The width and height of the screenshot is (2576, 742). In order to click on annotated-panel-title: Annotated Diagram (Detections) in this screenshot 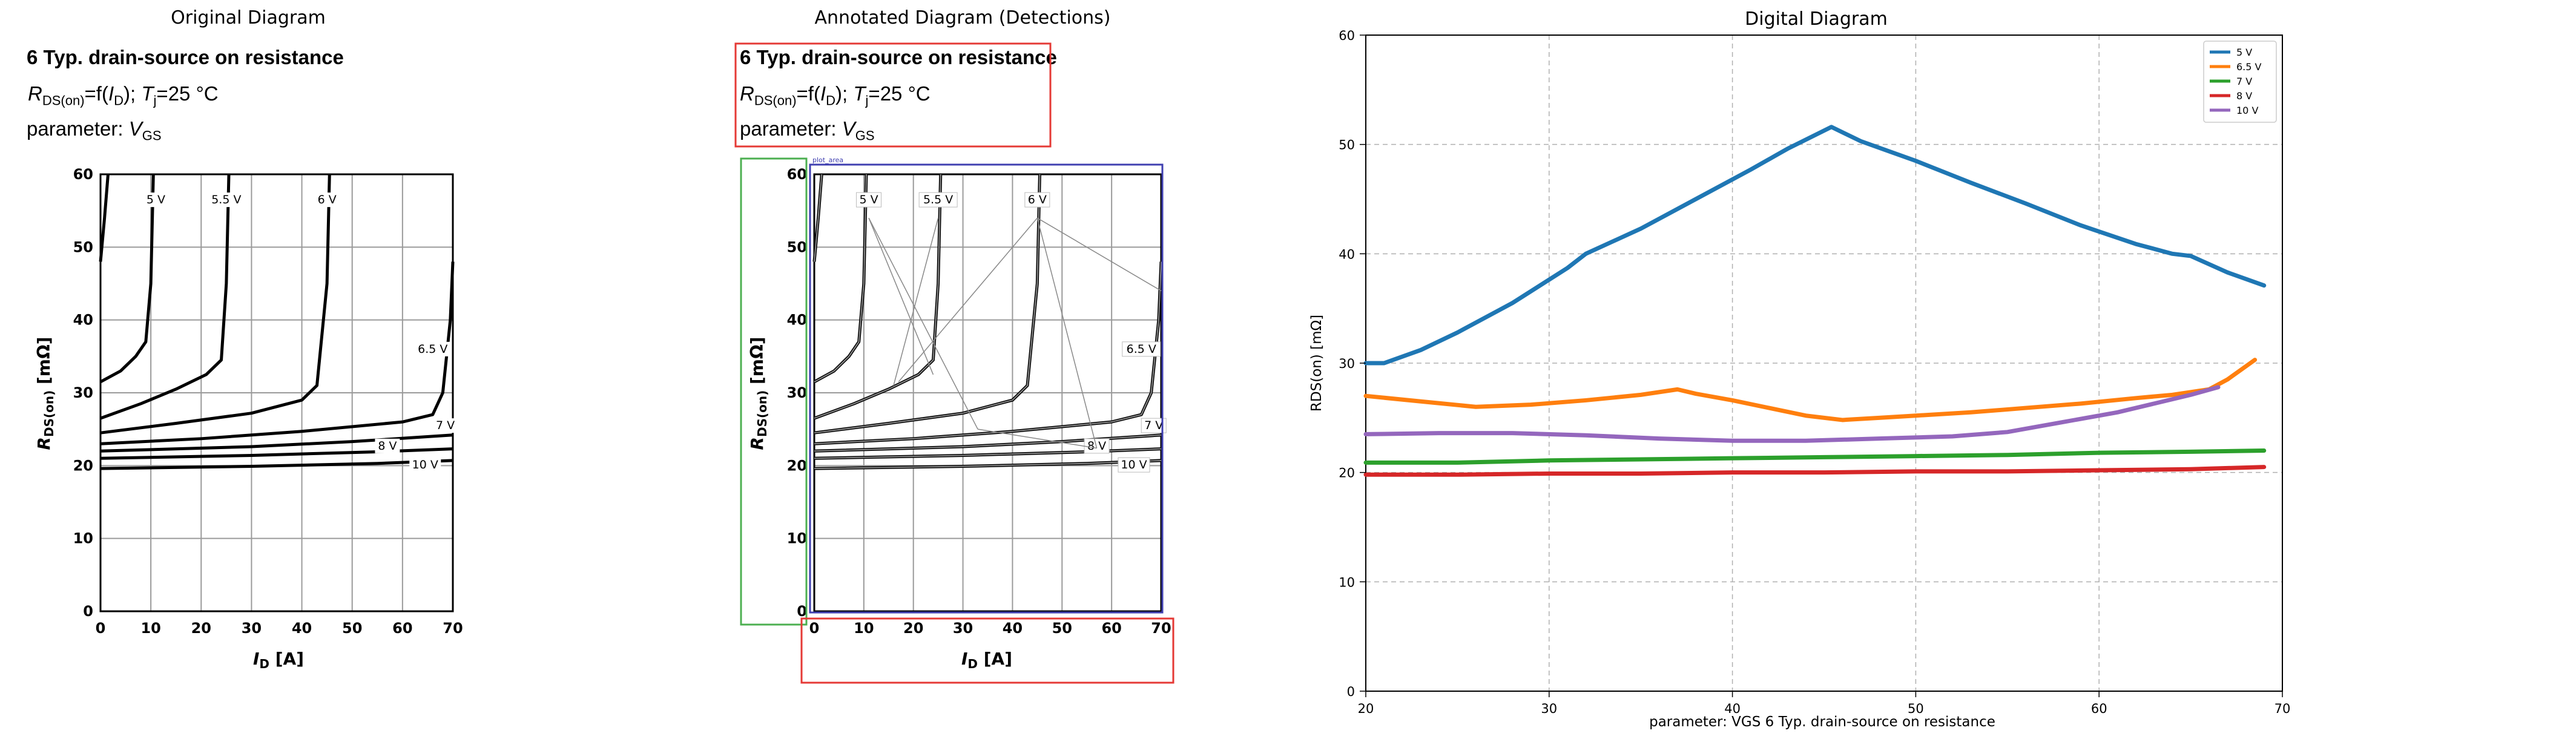, I will do `click(962, 17)`.